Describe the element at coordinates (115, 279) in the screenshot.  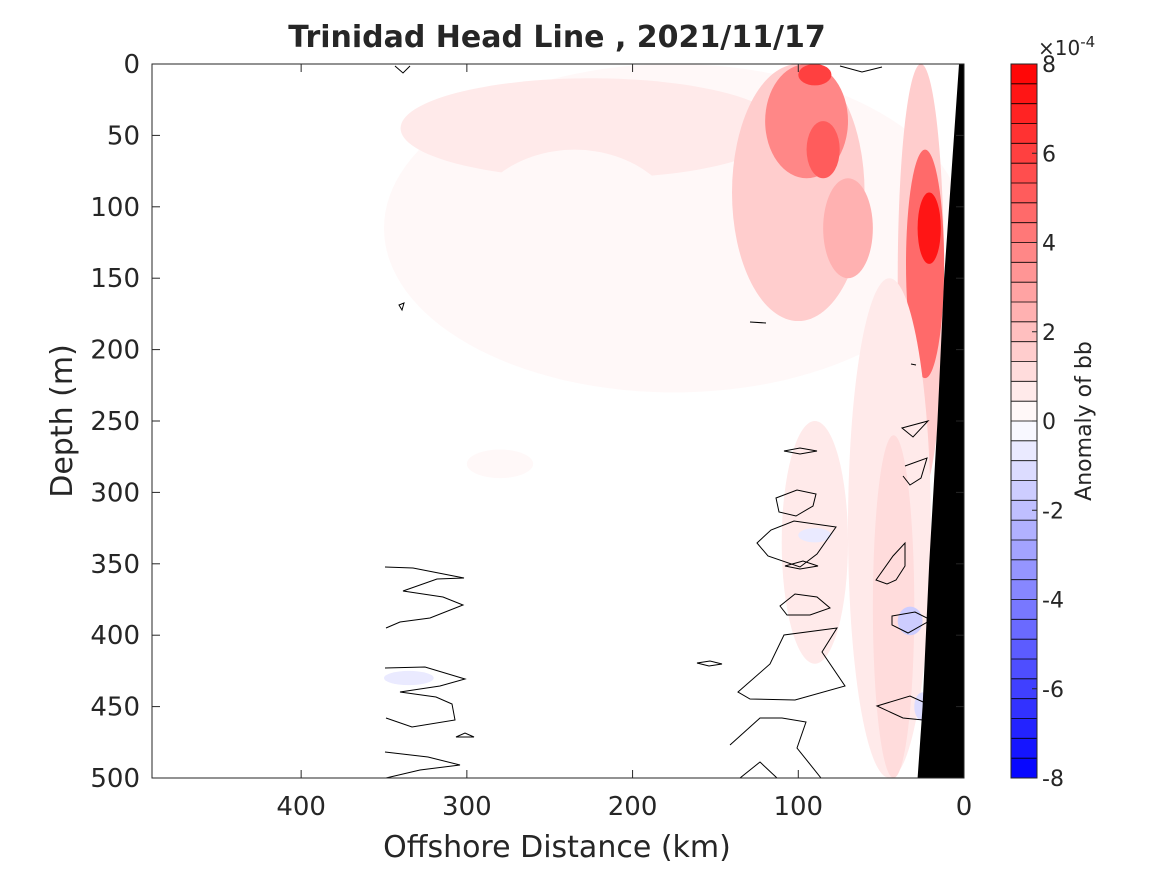
I see `y-tick-label: 150` at that location.